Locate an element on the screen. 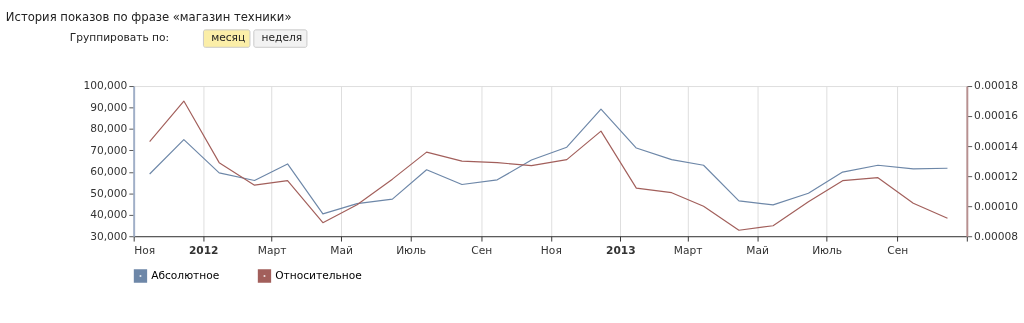  y-tick-label: 30,000 is located at coordinates (109, 236).